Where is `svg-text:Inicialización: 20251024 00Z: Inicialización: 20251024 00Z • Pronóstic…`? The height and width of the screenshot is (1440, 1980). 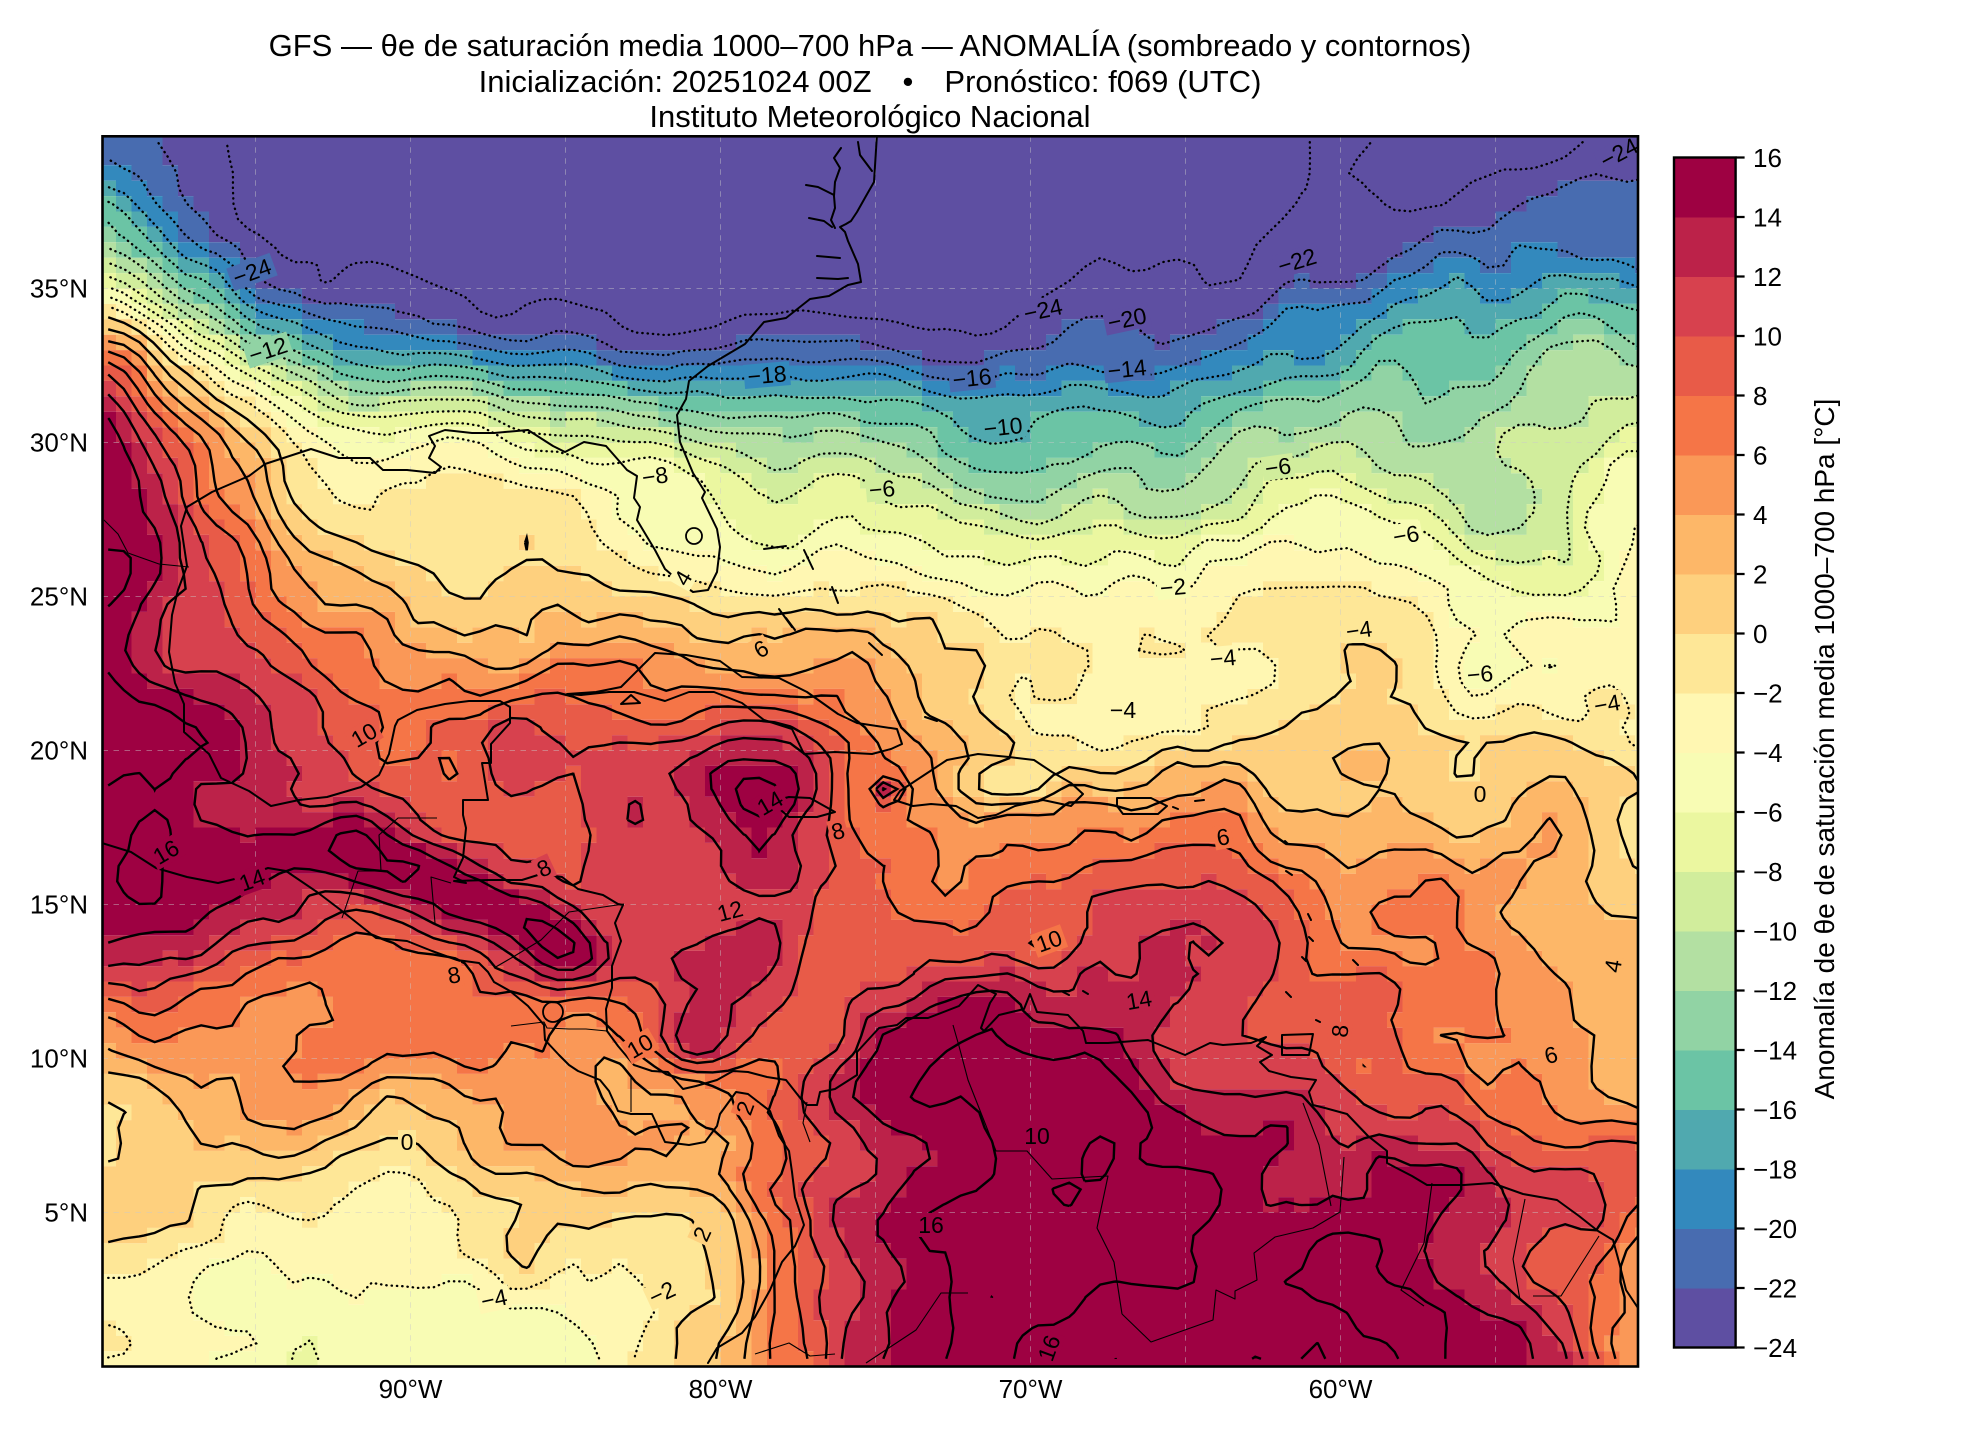
svg-text:Inicialización: 20251024 00Z: Inicialización: 20251024 00Z • Pronóstic… is located at coordinates (870, 81).